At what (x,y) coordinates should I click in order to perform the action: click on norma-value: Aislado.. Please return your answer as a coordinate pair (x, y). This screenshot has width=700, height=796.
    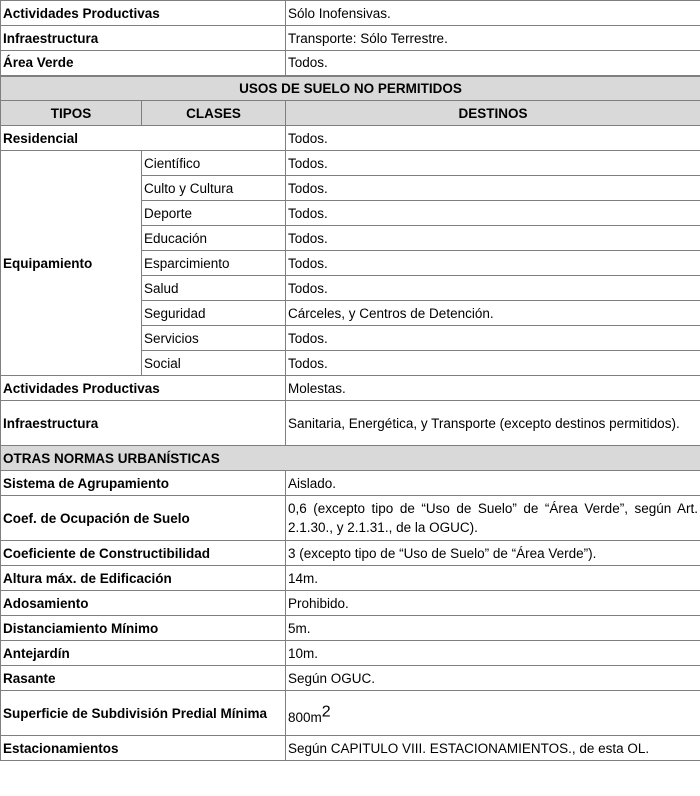
    Looking at the image, I should click on (492, 483).